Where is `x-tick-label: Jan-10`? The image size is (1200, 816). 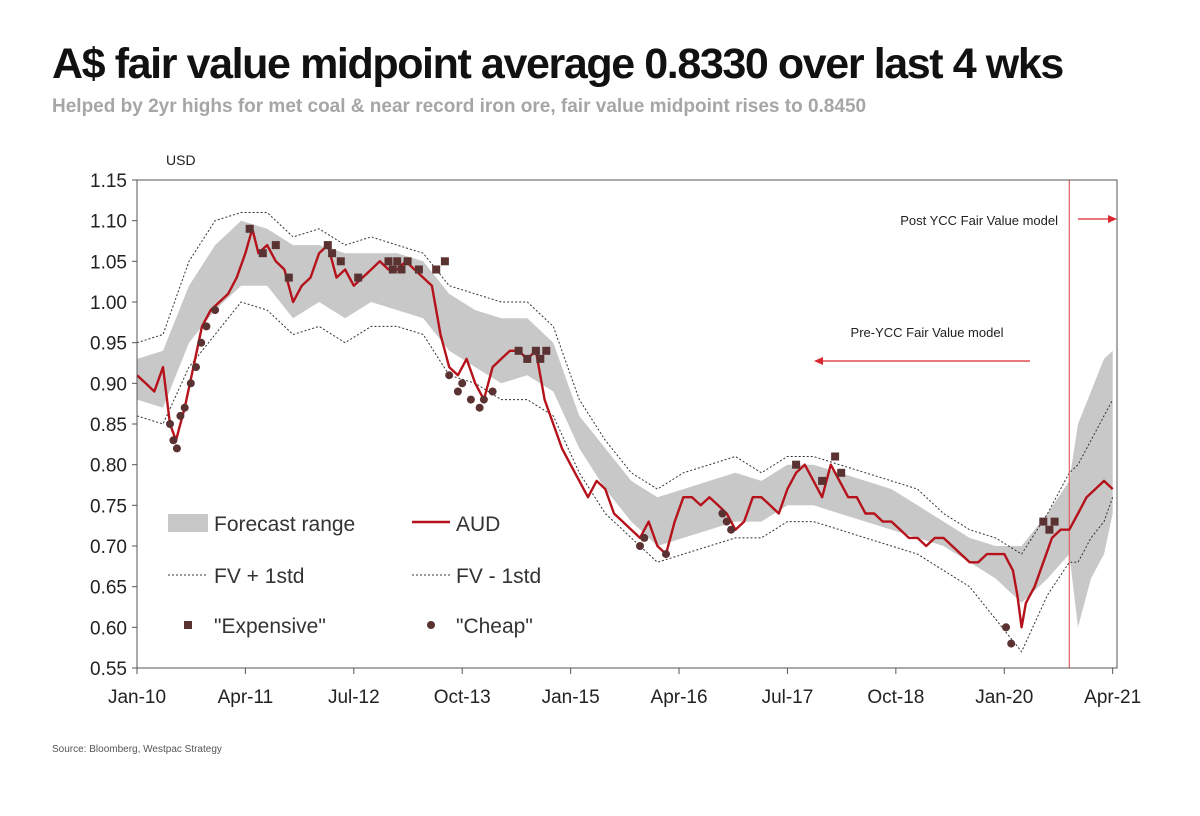
x-tick-label: Jan-10 is located at coordinates (137, 697).